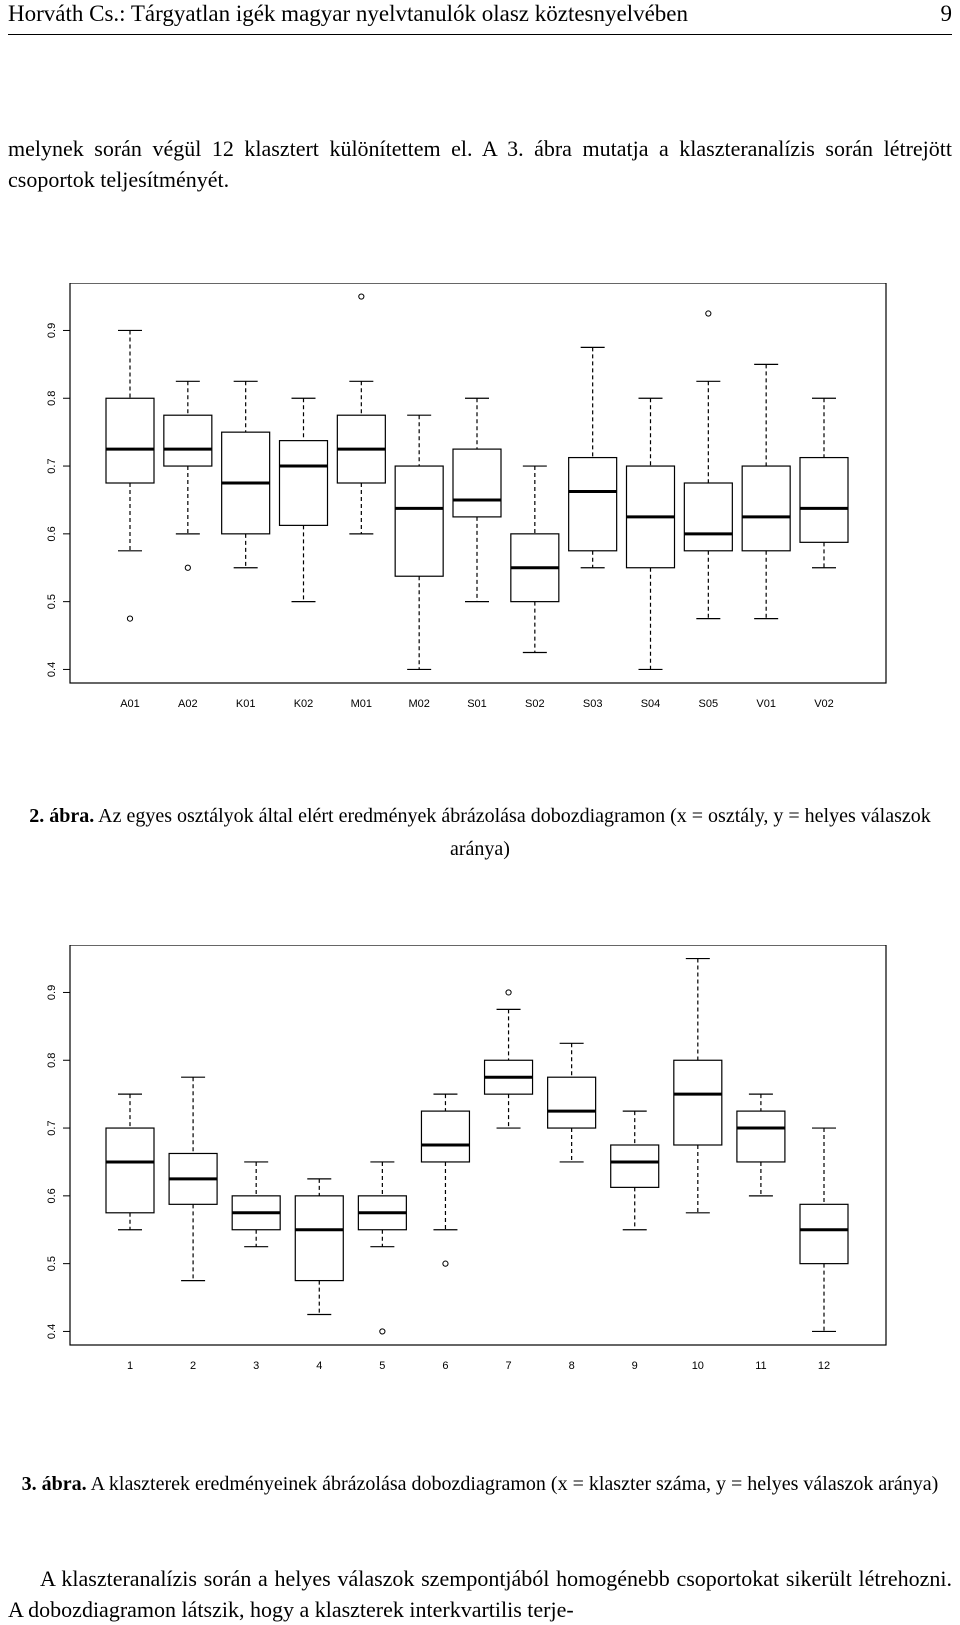 The height and width of the screenshot is (1625, 960). Describe the element at coordinates (62, 816) in the screenshot. I see `figure-2-label: 2. ábra.` at that location.